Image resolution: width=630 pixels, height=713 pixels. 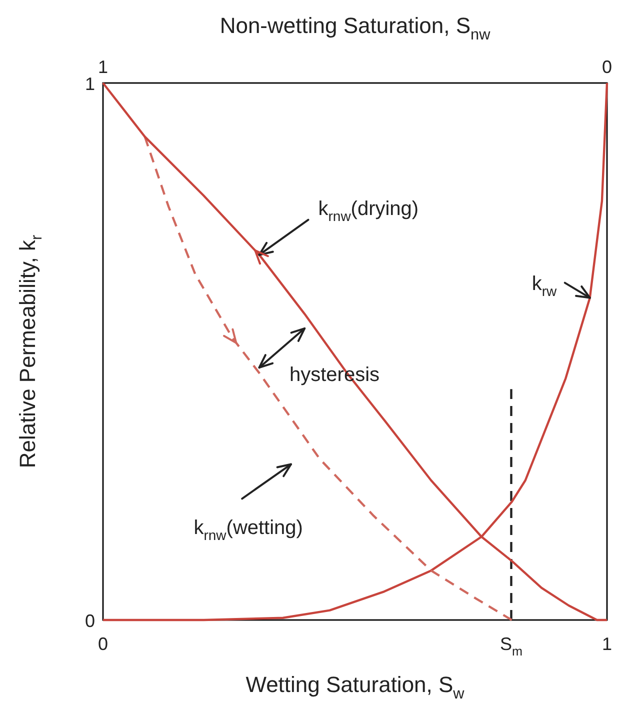 I want to click on x-tick-label: 1, so click(x=607, y=644).